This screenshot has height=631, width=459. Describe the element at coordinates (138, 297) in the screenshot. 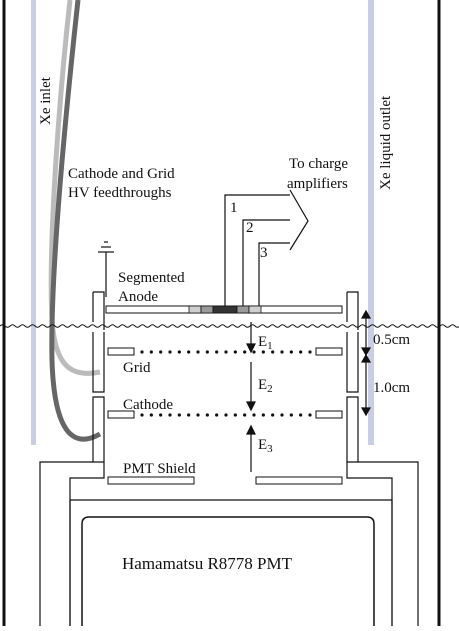

I see `anode-label-line2: Anode` at that location.